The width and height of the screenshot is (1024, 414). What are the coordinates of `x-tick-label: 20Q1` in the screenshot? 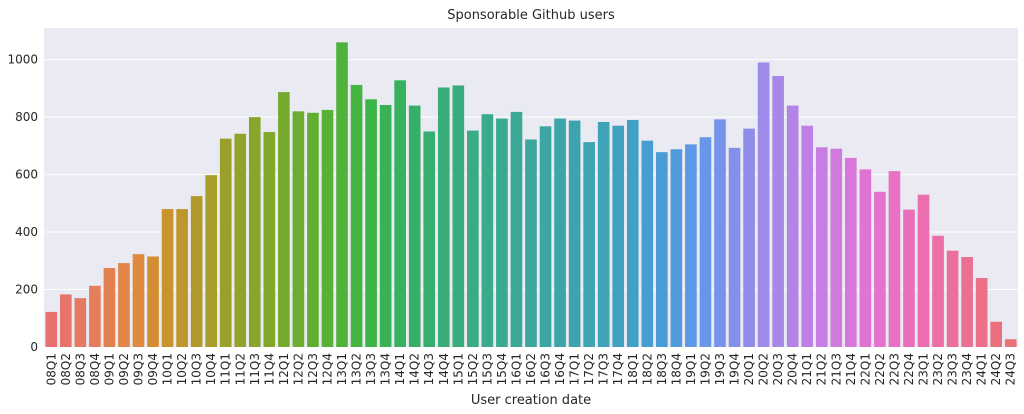 It's located at (749, 369).